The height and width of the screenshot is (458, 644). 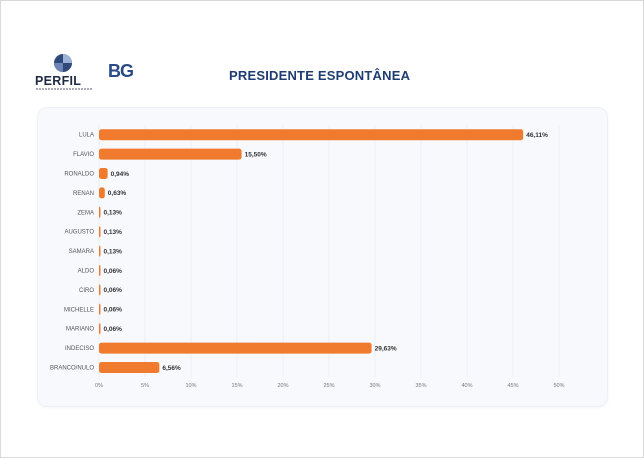 I want to click on category-label: ZEMA, so click(x=85, y=213).